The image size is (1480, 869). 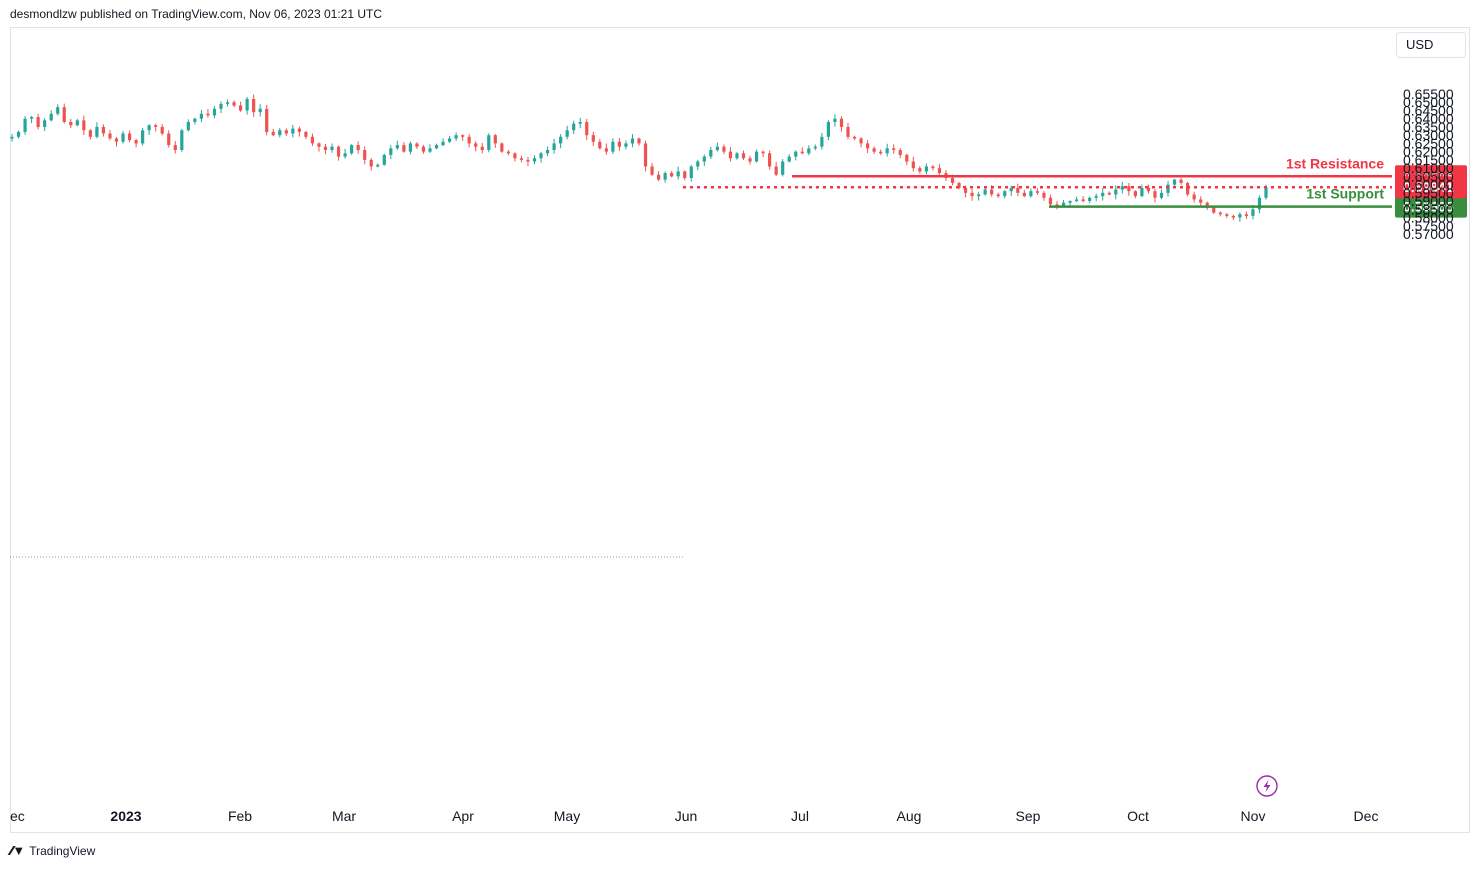 I want to click on x-tick-label: ec, so click(x=17, y=816).